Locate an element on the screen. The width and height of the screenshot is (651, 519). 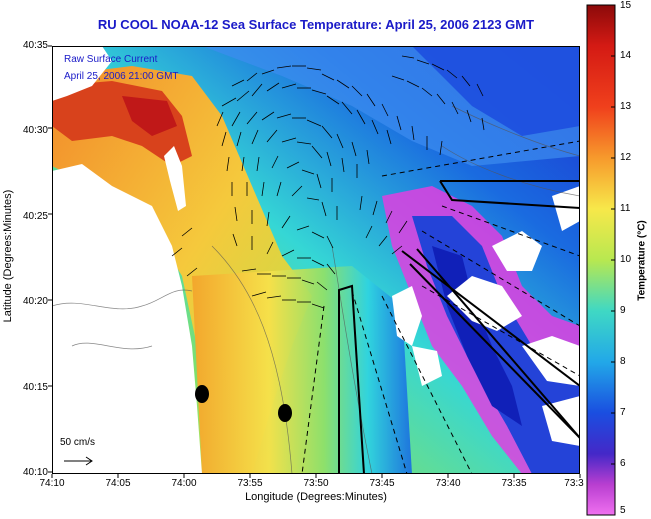
y-tick-label: 40:30 is located at coordinates (35, 130).